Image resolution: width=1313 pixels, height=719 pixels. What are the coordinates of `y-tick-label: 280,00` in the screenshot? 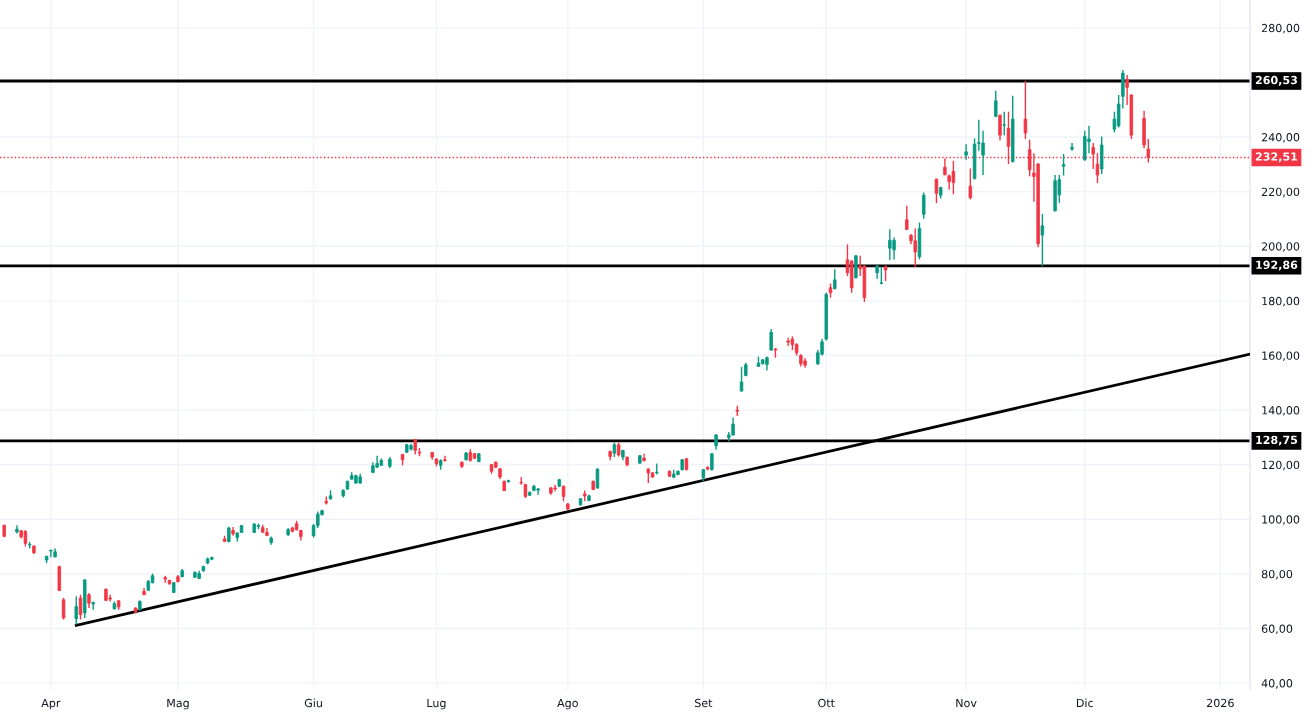 It's located at (1280, 28).